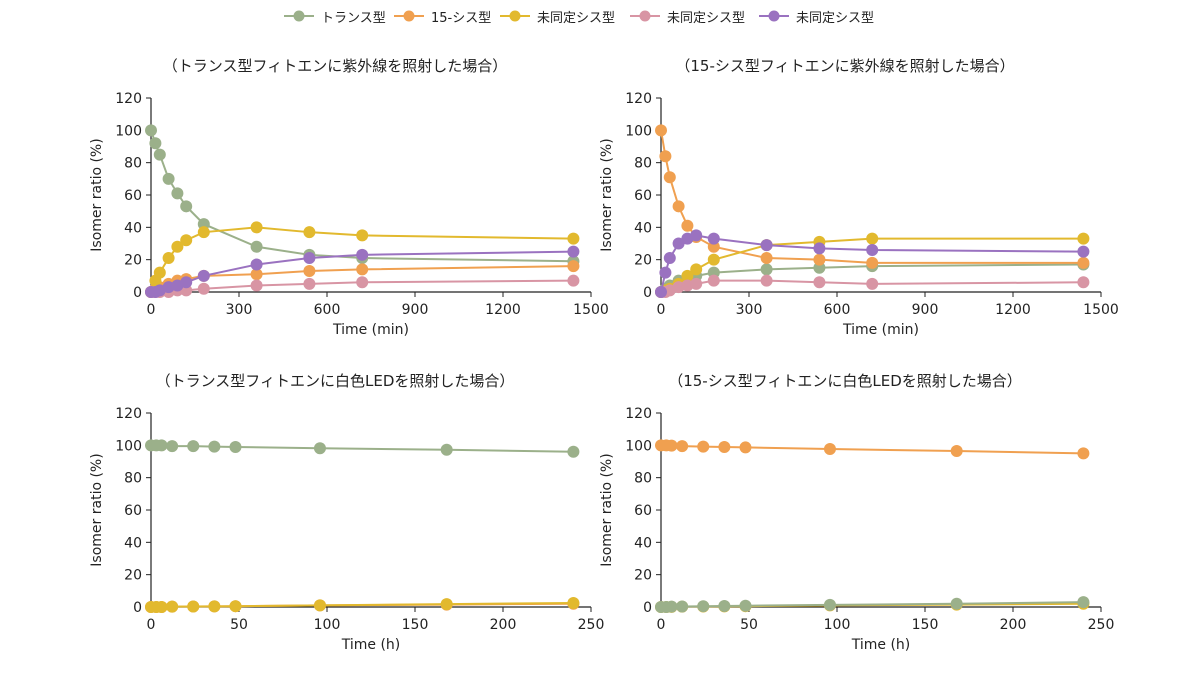  I want to click on y-tick-label: 20, so click(643, 261).